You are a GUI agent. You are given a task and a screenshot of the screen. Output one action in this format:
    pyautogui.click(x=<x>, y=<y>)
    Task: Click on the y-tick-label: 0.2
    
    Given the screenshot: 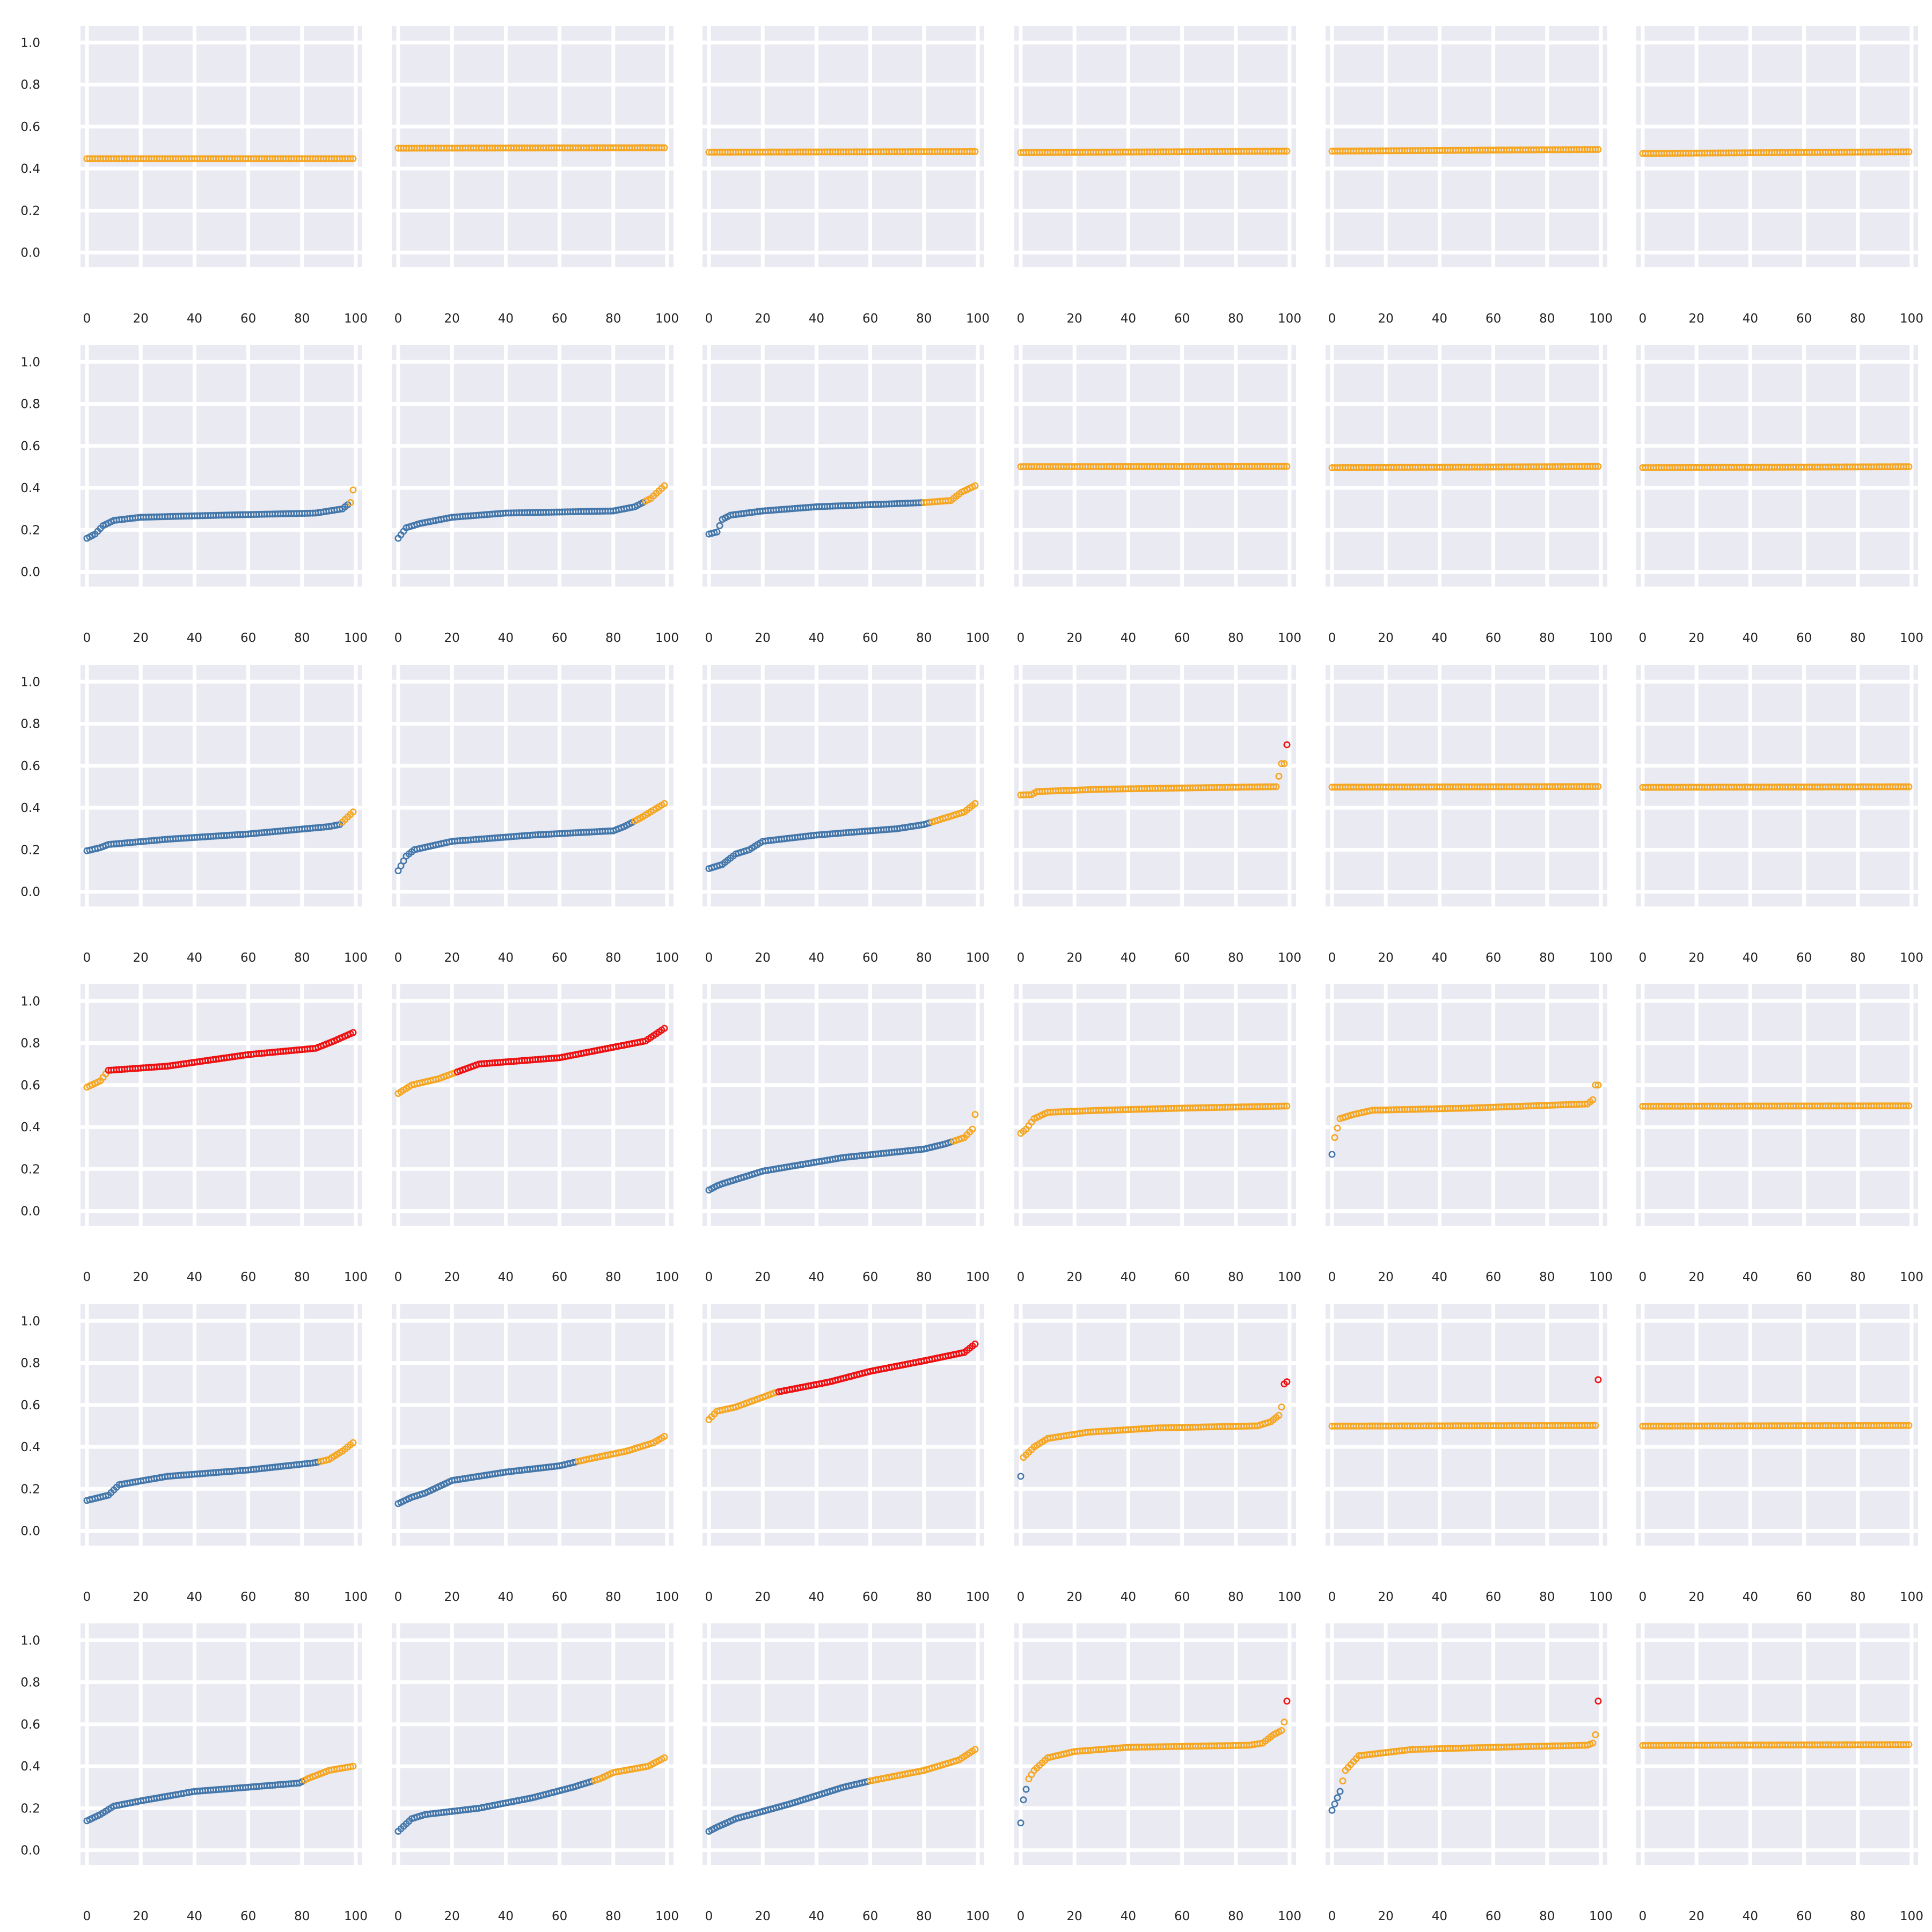 What is the action you would take?
    pyautogui.click(x=30, y=1809)
    